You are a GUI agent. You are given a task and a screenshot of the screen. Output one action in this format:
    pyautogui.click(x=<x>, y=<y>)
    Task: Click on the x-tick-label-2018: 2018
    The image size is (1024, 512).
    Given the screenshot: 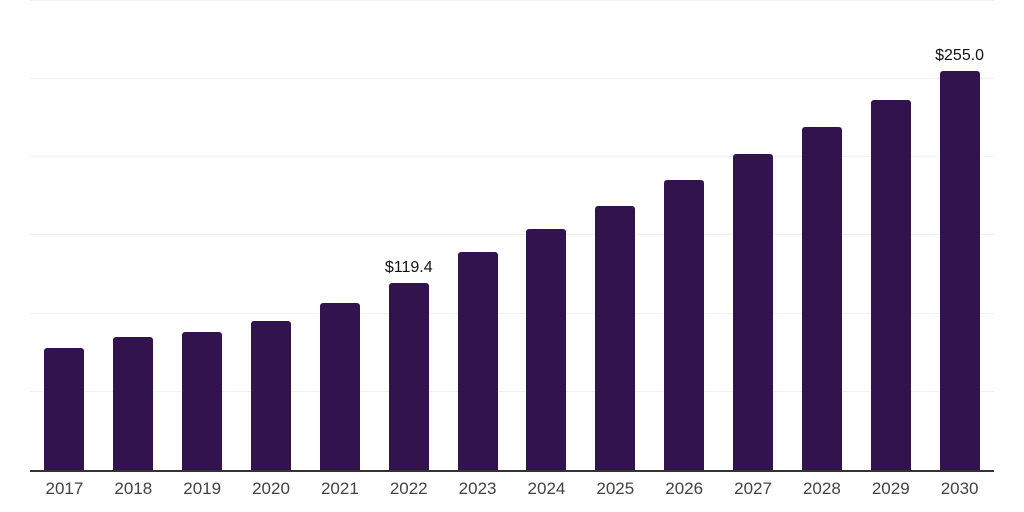 What is the action you would take?
    pyautogui.click(x=133, y=488)
    